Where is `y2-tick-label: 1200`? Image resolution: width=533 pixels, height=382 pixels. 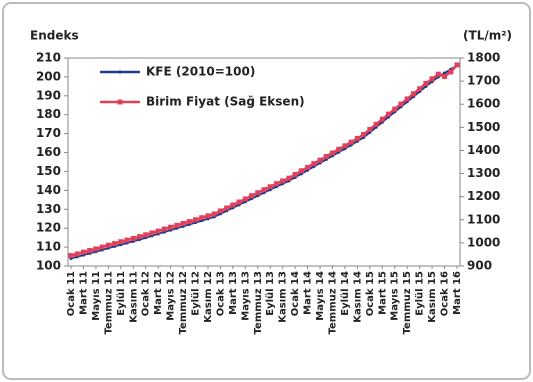 y2-tick-label: 1200 is located at coordinates (483, 196).